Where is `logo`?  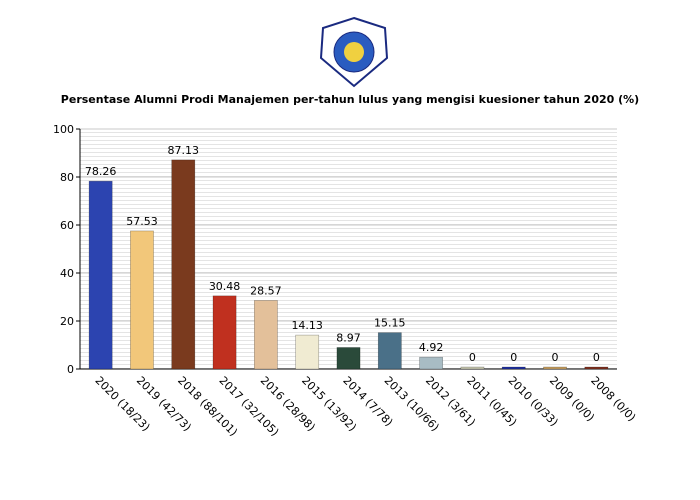
logo is located at coordinates (354, 52).